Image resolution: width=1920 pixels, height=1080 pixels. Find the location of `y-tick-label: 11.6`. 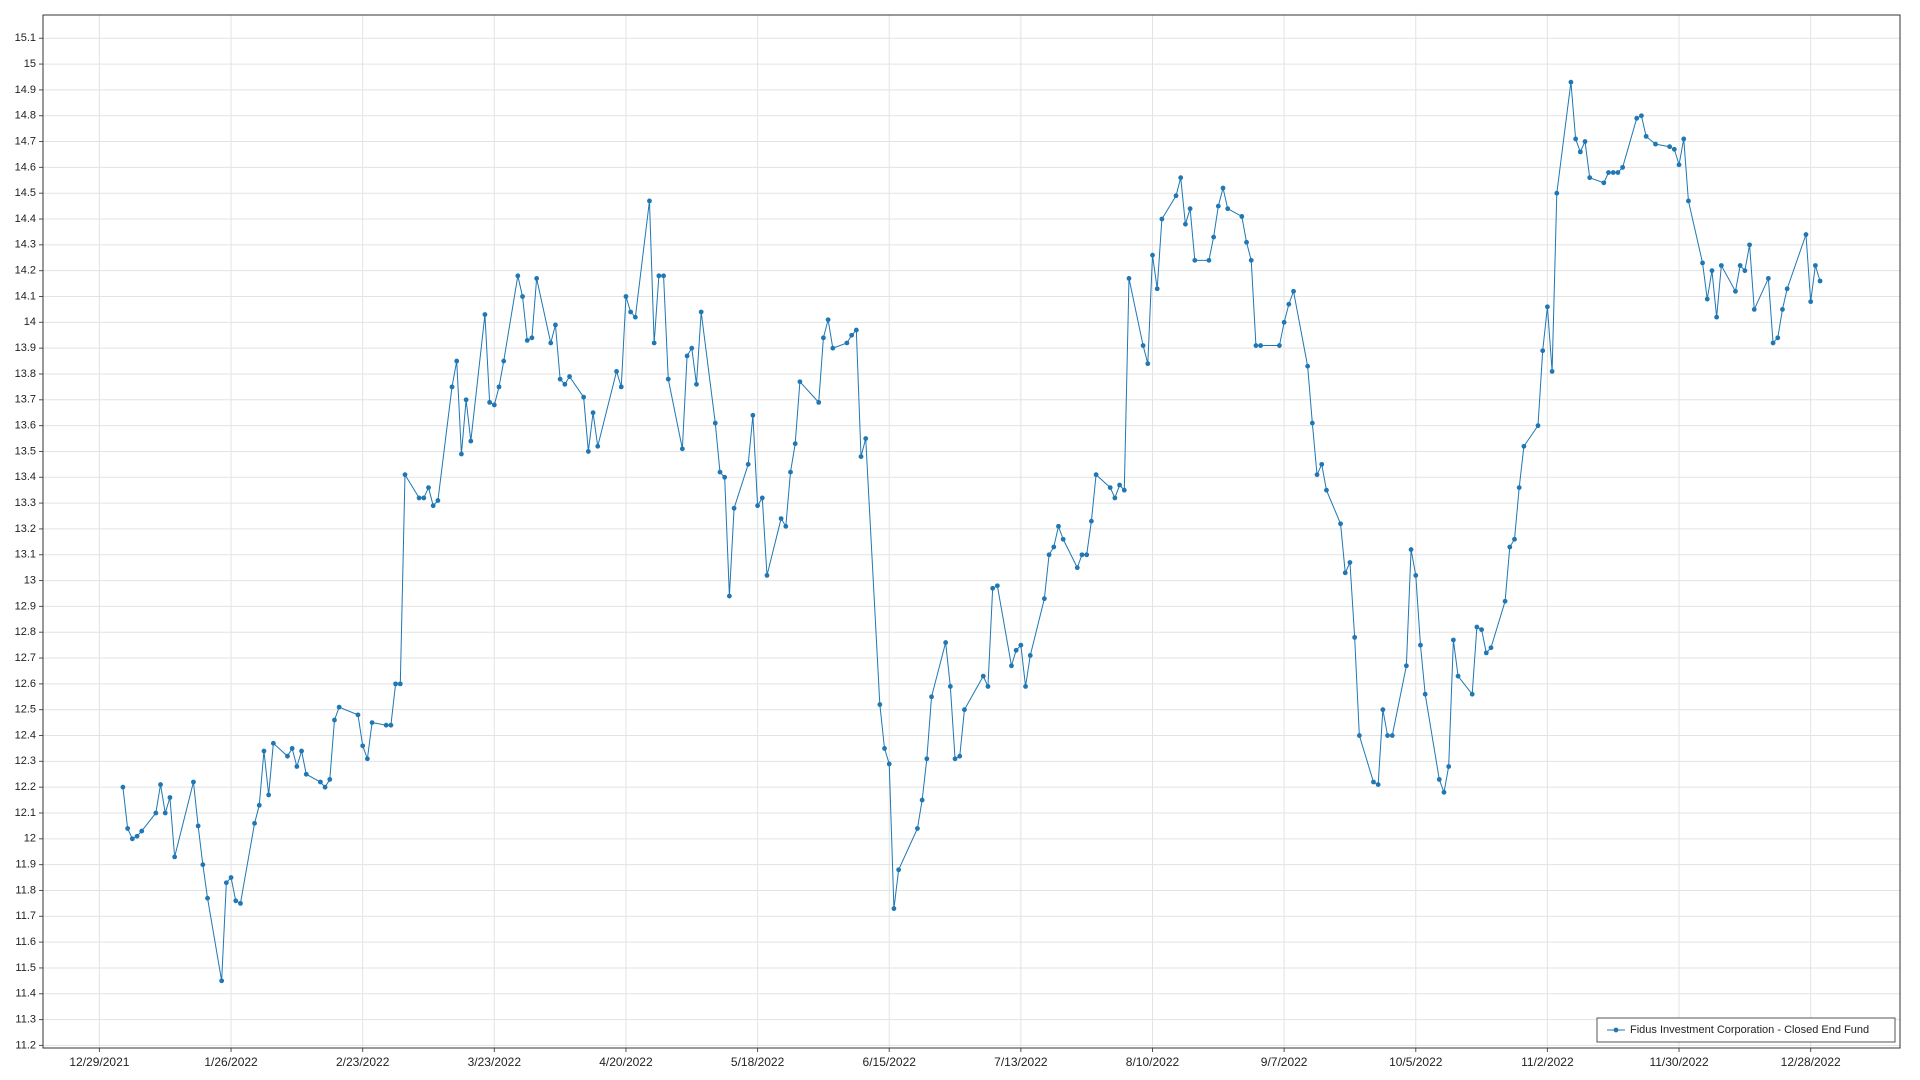

y-tick-label: 11.6 is located at coordinates (25, 942).